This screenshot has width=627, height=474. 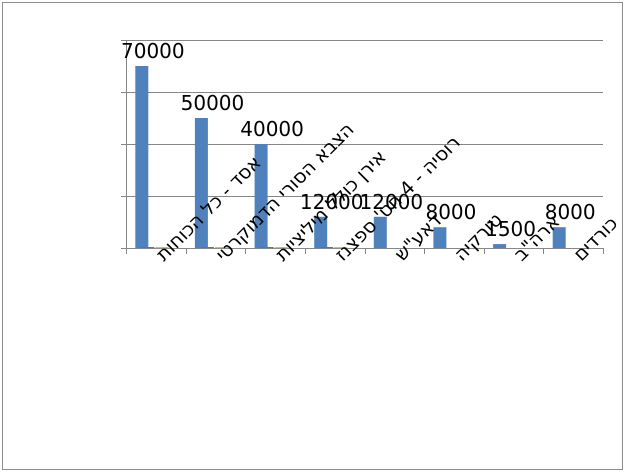 I want to click on data-label-6: 1500, so click(x=510, y=229).